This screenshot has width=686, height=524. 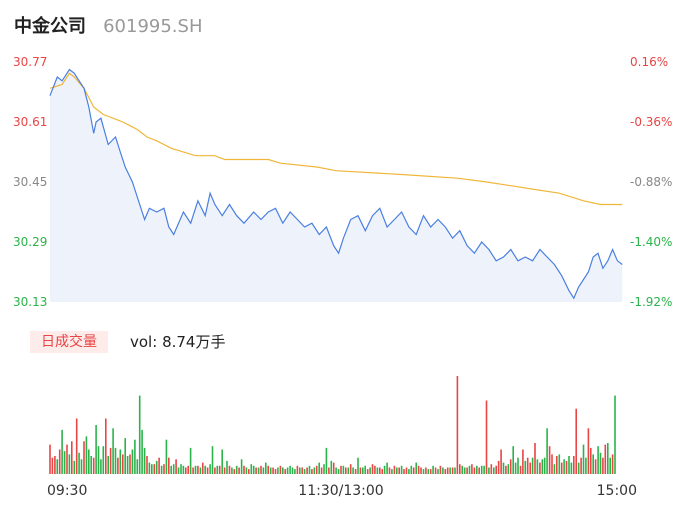 What do you see at coordinates (67, 491) in the screenshot?
I see `time-axis-tick-label: 09:30` at bounding box center [67, 491].